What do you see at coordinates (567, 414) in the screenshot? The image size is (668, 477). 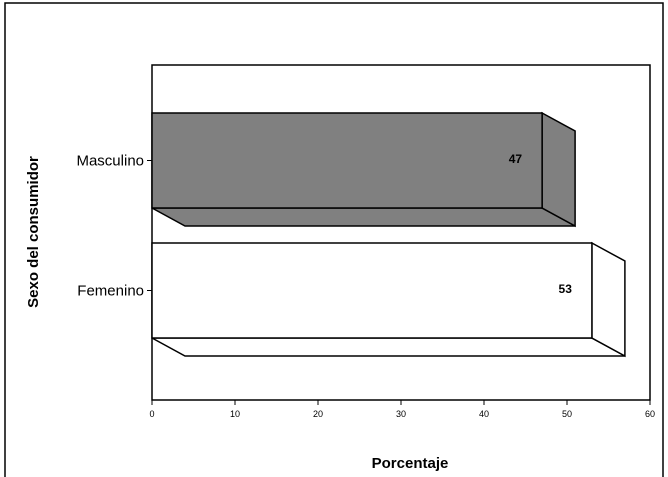 I see `x-tick-label-5: 50` at bounding box center [567, 414].